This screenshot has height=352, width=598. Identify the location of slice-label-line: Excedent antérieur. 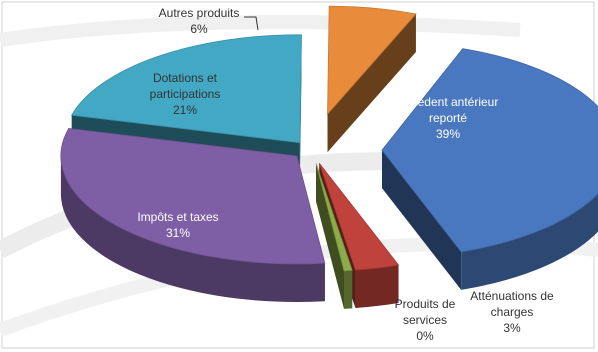
(448, 102).